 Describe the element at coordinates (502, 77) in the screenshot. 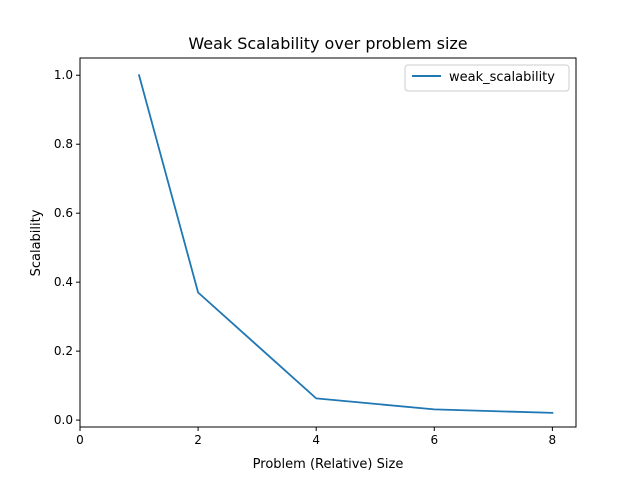

I see `legend-entry-label: weak_scalability` at that location.